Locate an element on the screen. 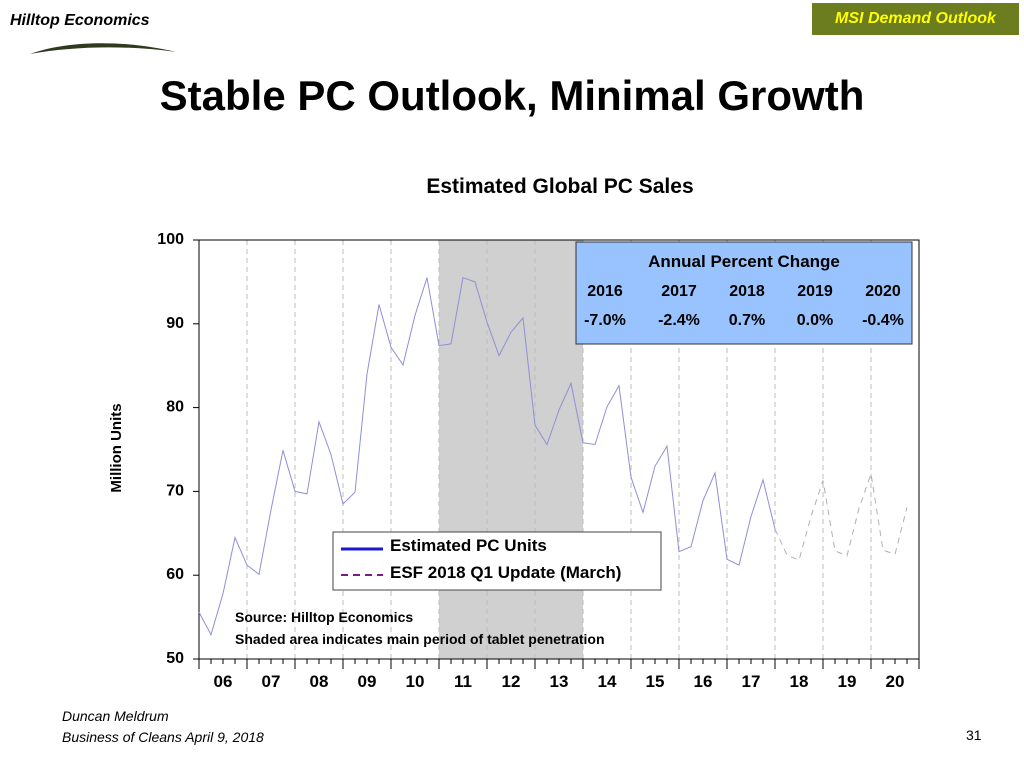 This screenshot has width=1024, height=768. legend-label-estimated: Estimated PC Units is located at coordinates (468, 545).